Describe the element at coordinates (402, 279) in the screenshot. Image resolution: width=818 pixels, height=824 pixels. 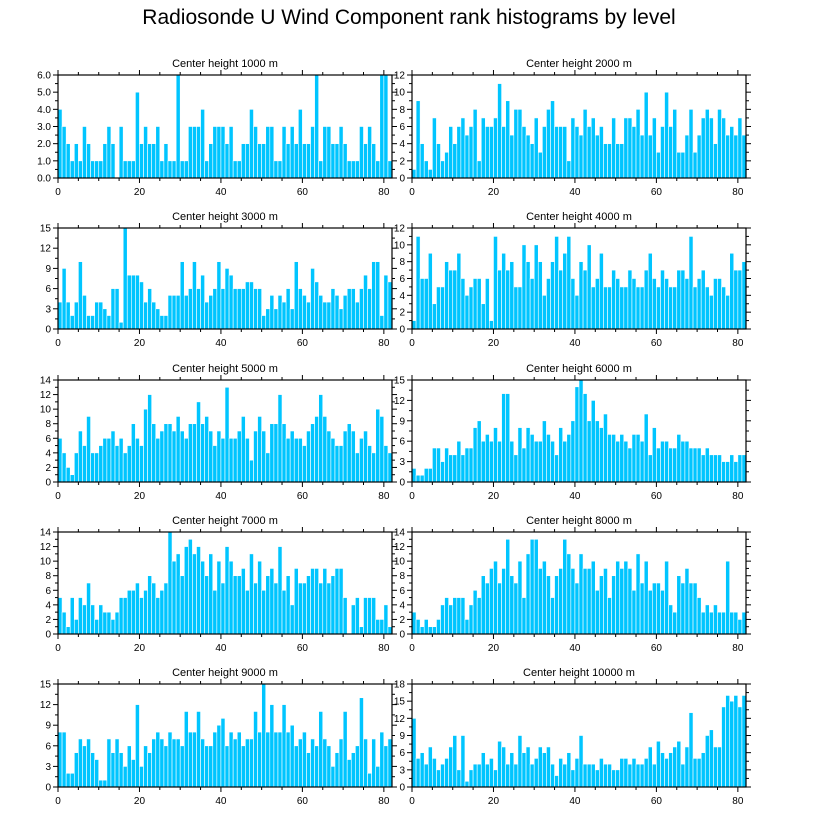
I see `y-tick-label: 6` at that location.